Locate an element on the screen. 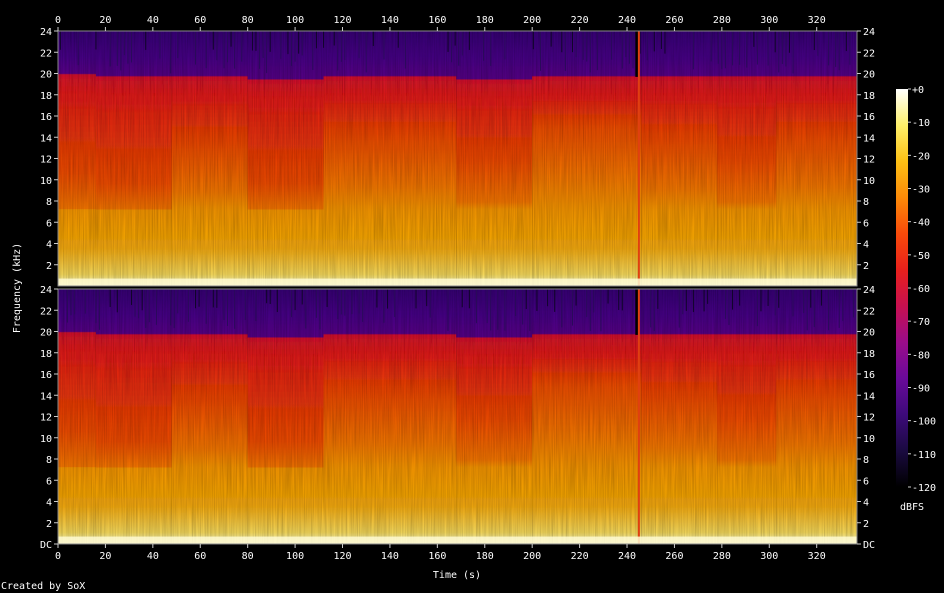 The width and height of the screenshot is (944, 593). x-tick-label: 160 is located at coordinates (437, 20).